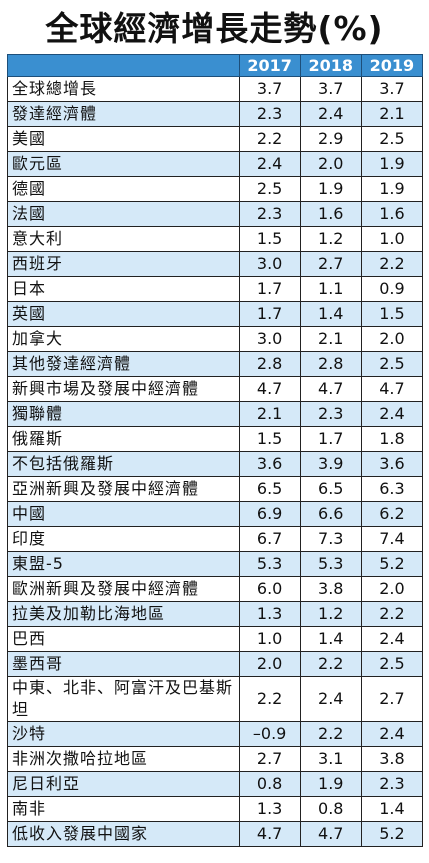  I want to click on table-row: 歐元區 2.4 2.0 1.9, so click(215, 164).